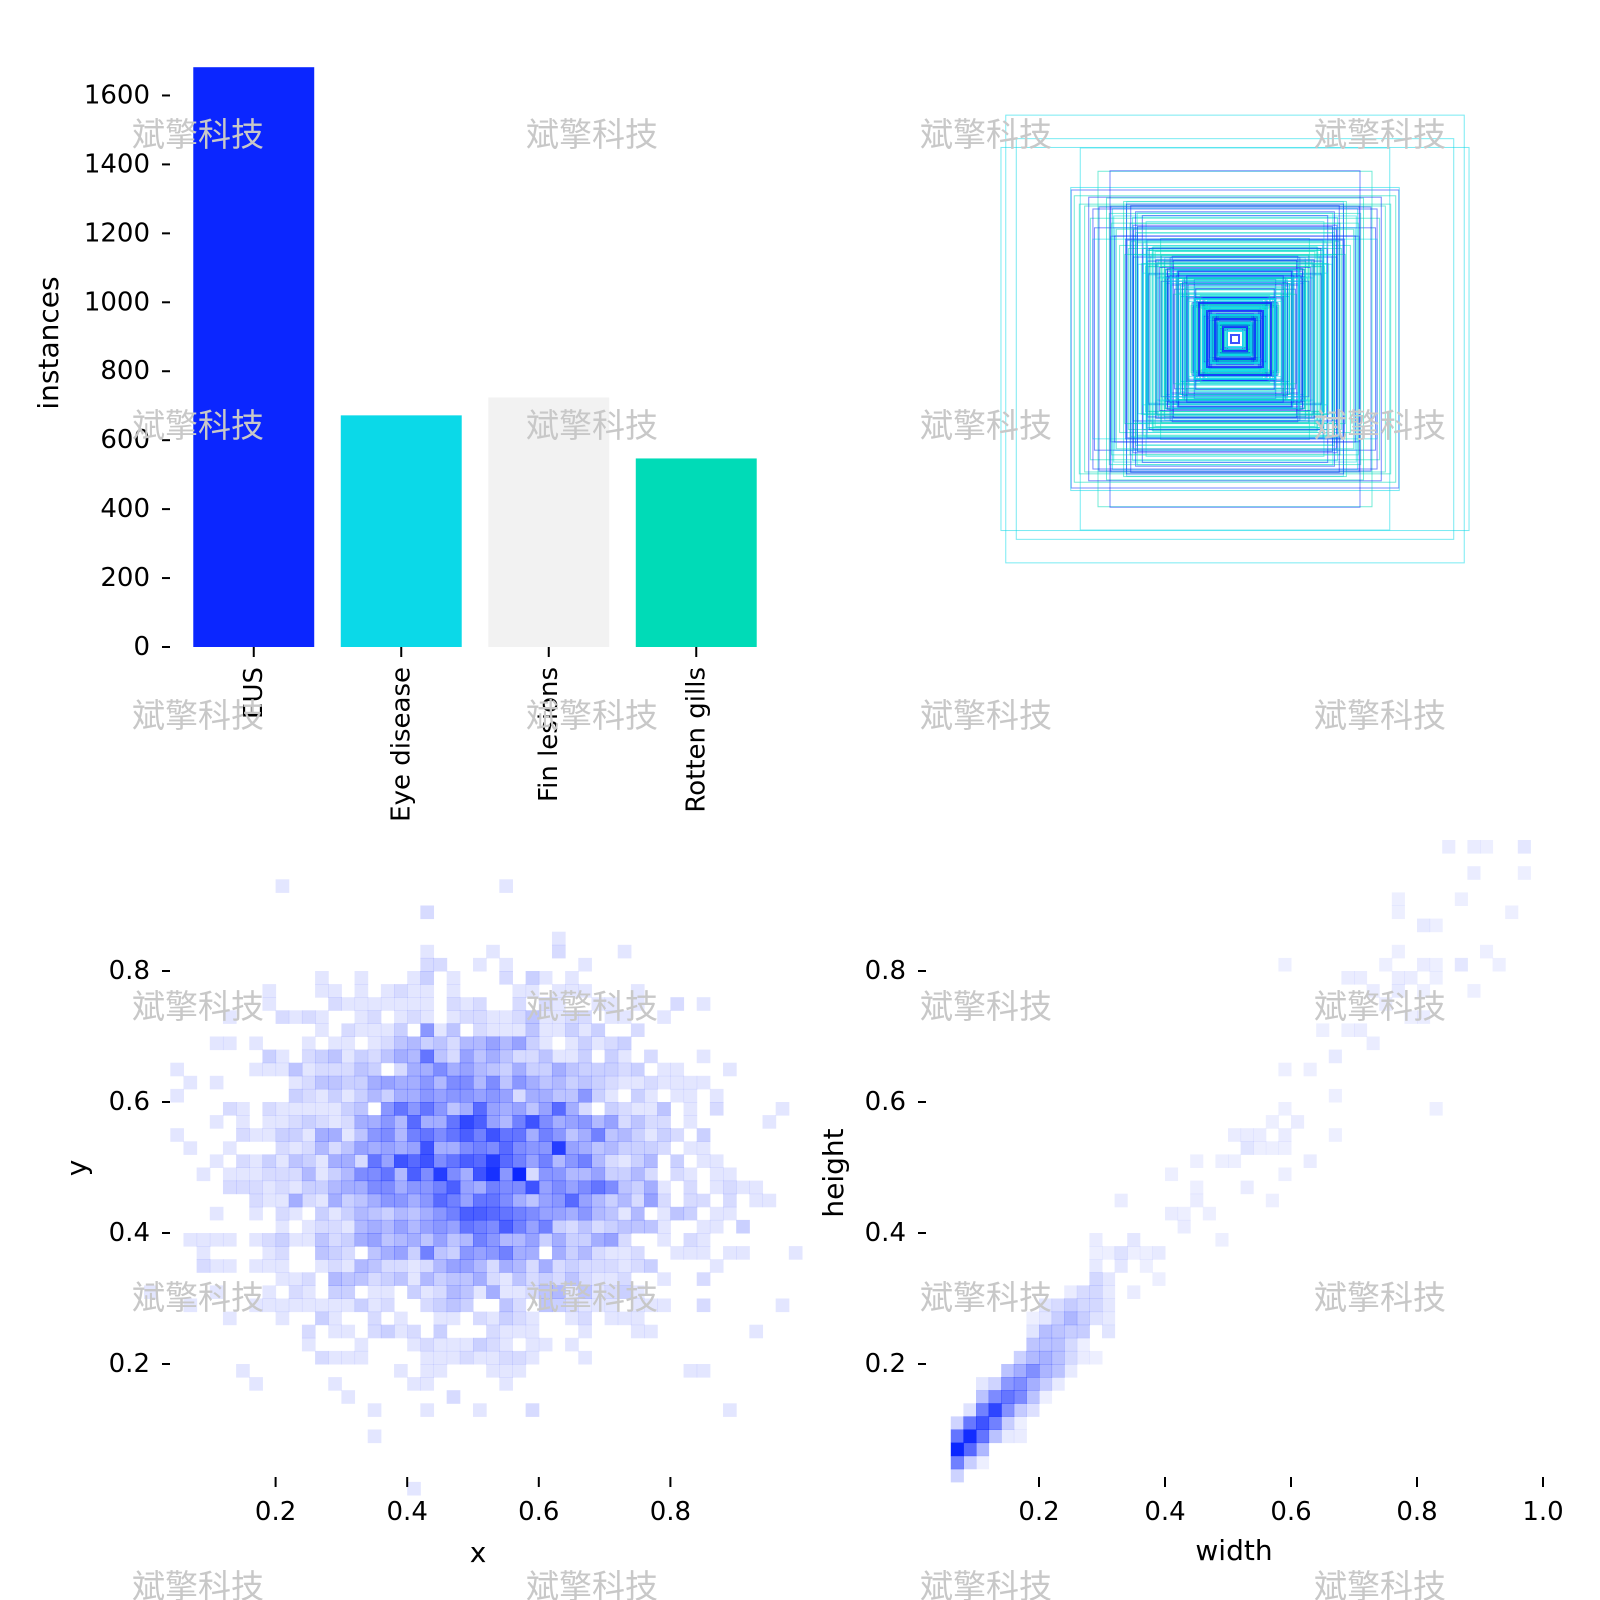 The width and height of the screenshot is (1600, 1600). I want to click on box-outline, so click(1235, 339).